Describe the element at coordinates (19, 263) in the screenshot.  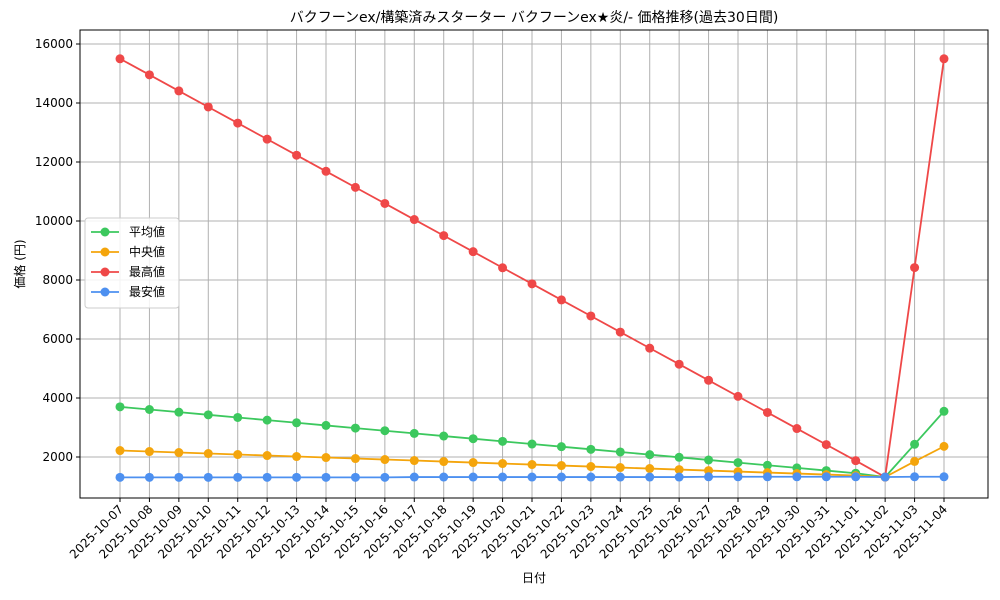
I see `y-axis-label: 価格 (円)` at that location.